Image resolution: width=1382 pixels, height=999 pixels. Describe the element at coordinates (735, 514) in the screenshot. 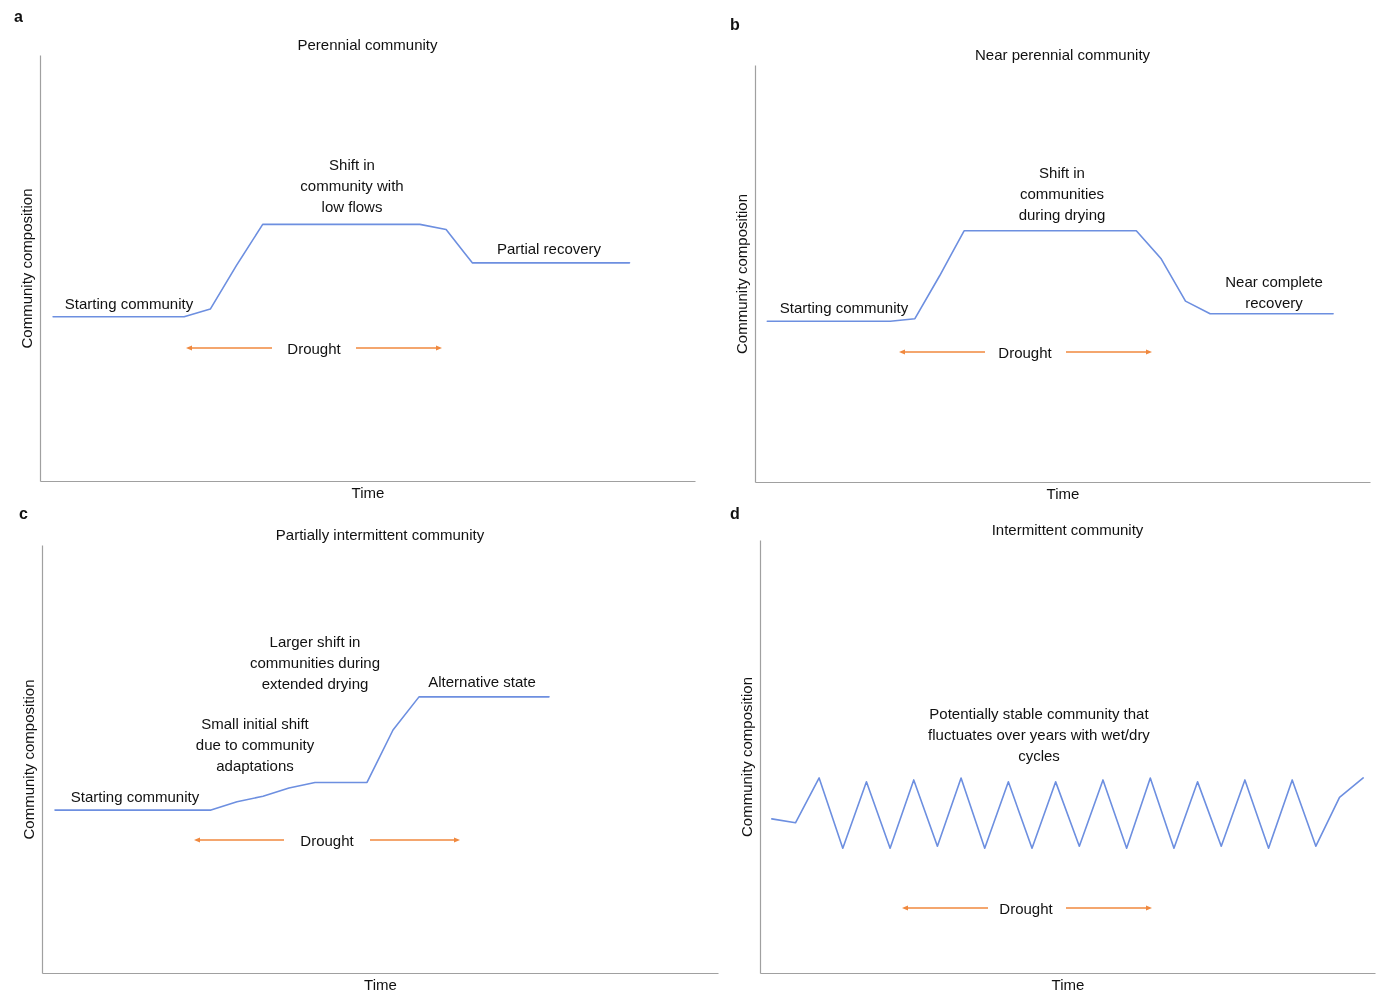

I see `text: d` at that location.